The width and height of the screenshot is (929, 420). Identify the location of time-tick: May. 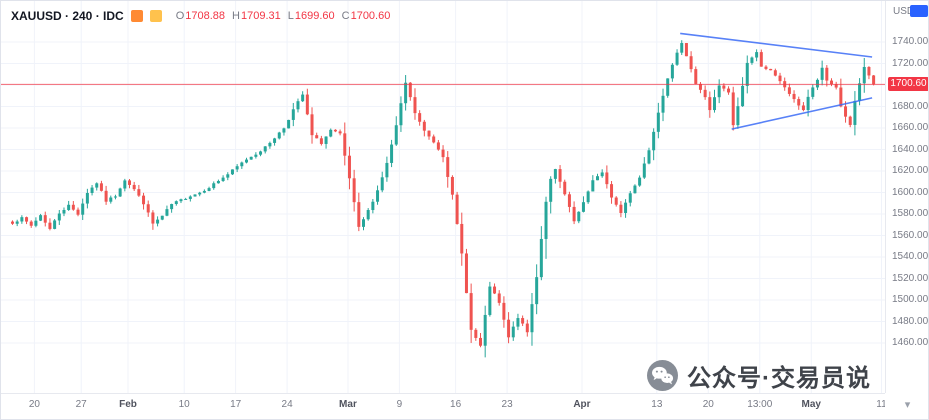
(811, 404).